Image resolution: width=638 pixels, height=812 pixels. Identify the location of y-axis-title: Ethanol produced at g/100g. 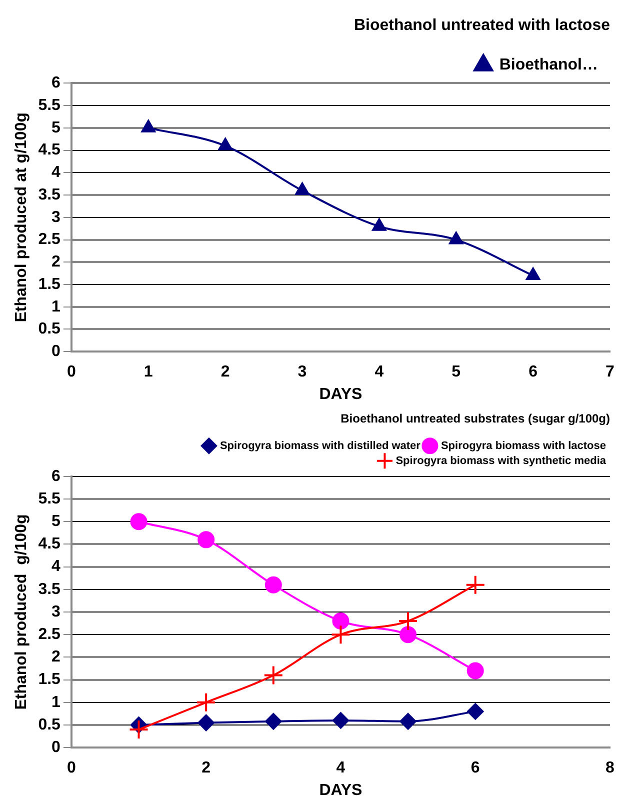
(21, 217).